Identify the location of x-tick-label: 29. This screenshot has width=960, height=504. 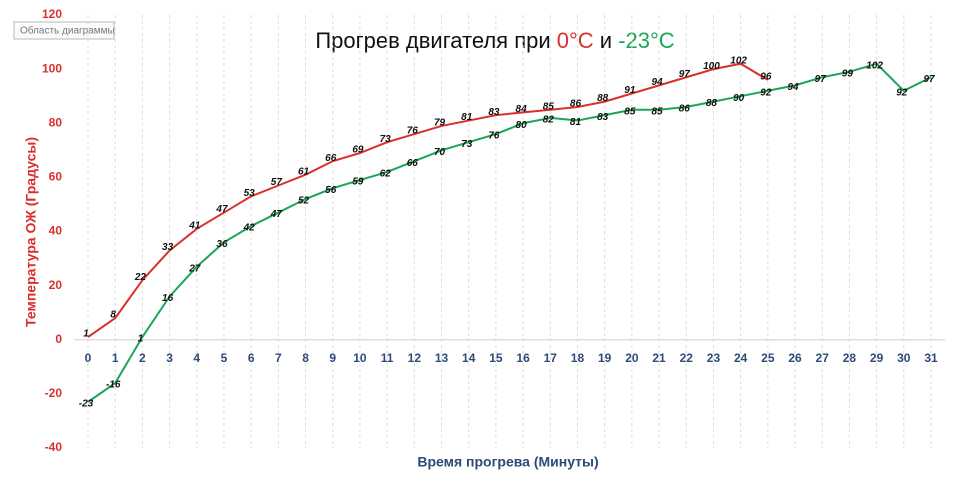
(877, 358).